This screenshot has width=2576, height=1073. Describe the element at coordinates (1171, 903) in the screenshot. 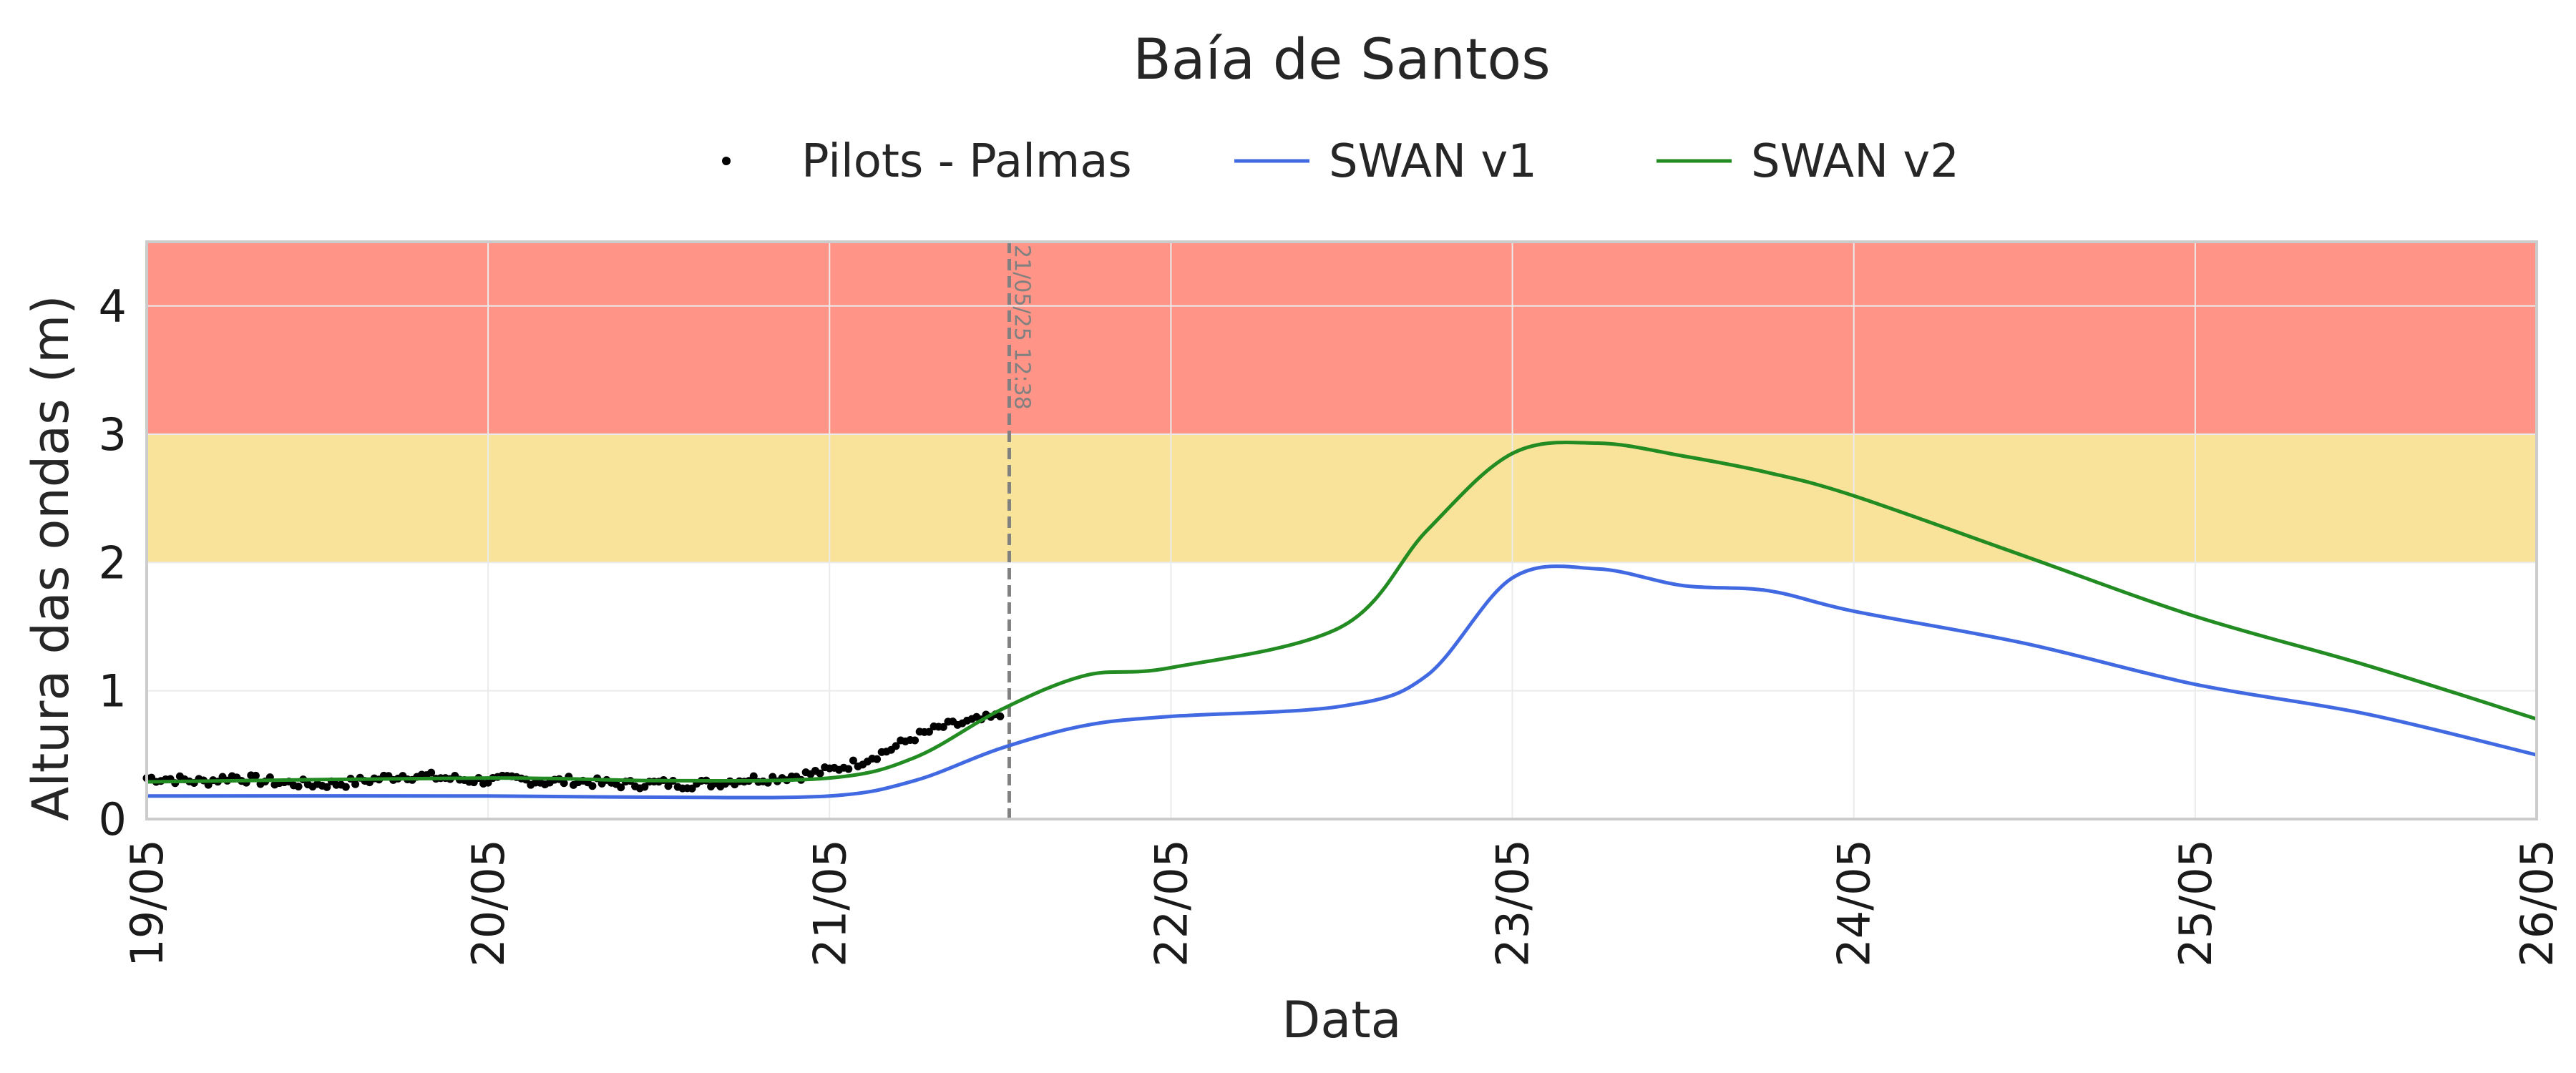

I see `x-tick-label: 22/05` at that location.